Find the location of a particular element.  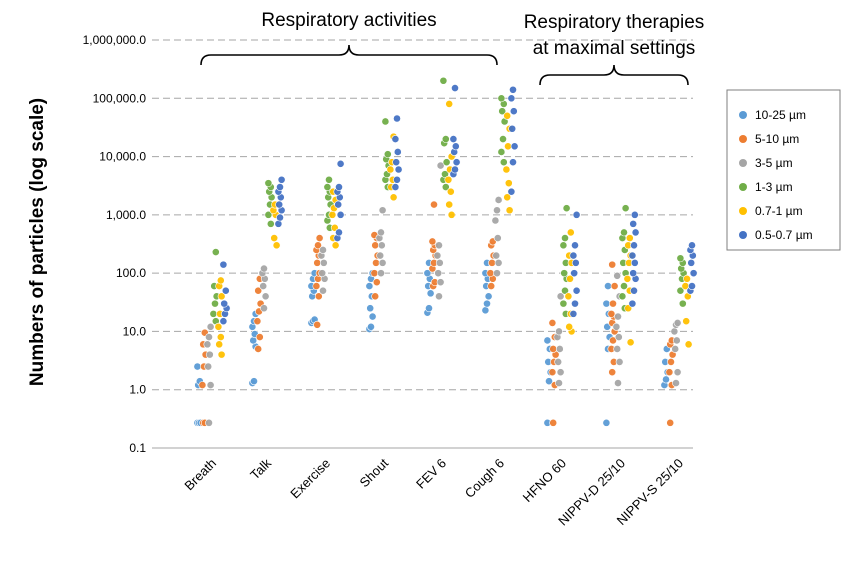

x-tick-label: Breath is located at coordinates (200, 475).